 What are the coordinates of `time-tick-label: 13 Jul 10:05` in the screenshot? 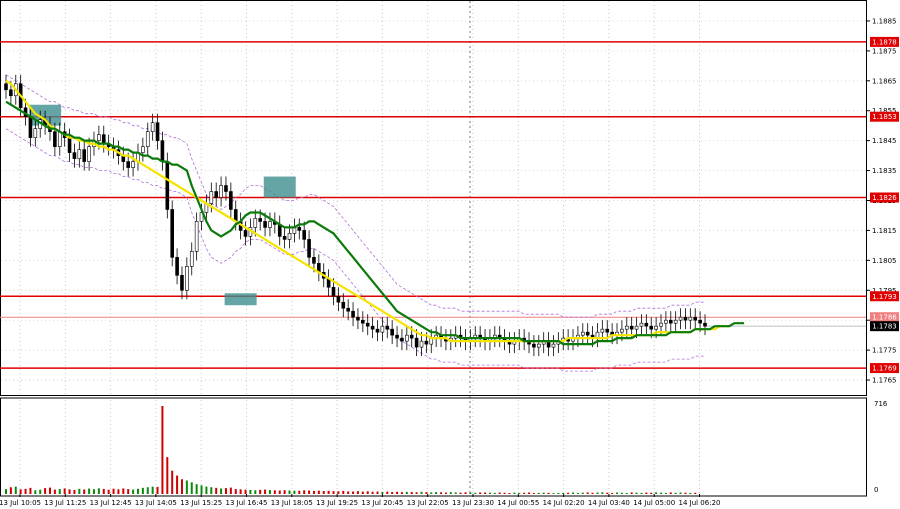 It's located at (20, 503).